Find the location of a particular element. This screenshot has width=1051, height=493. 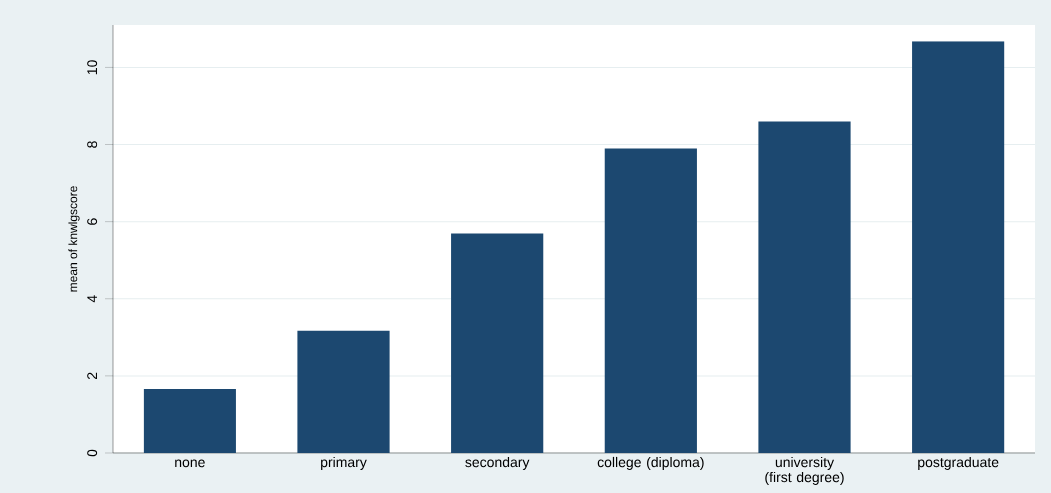

y-tick-label: 6 is located at coordinates (92, 221).